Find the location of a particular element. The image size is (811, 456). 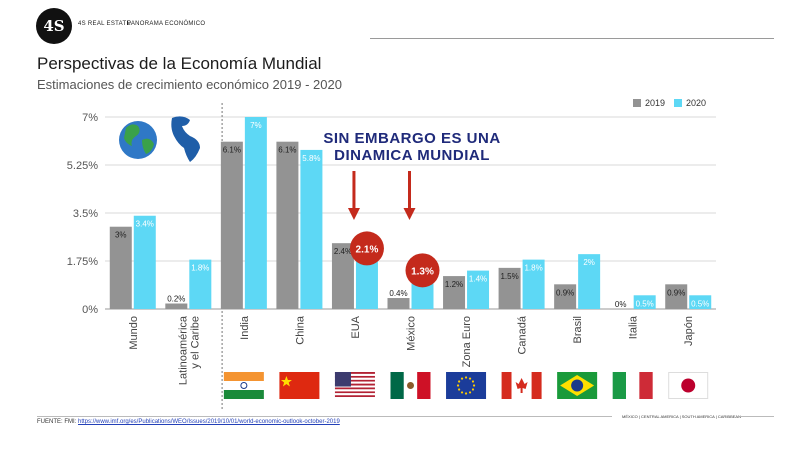

category-label: Zona Euro is located at coordinates (467, 341).